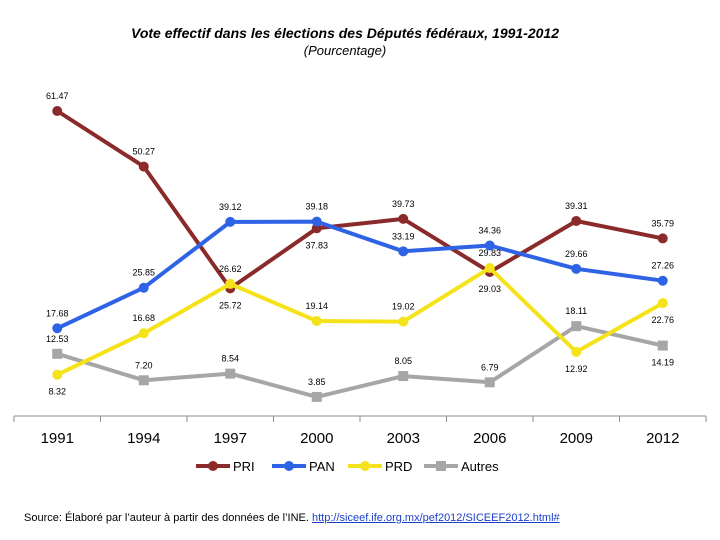 This screenshot has width=720, height=540. I want to click on legend-marker-pan, so click(289, 466).